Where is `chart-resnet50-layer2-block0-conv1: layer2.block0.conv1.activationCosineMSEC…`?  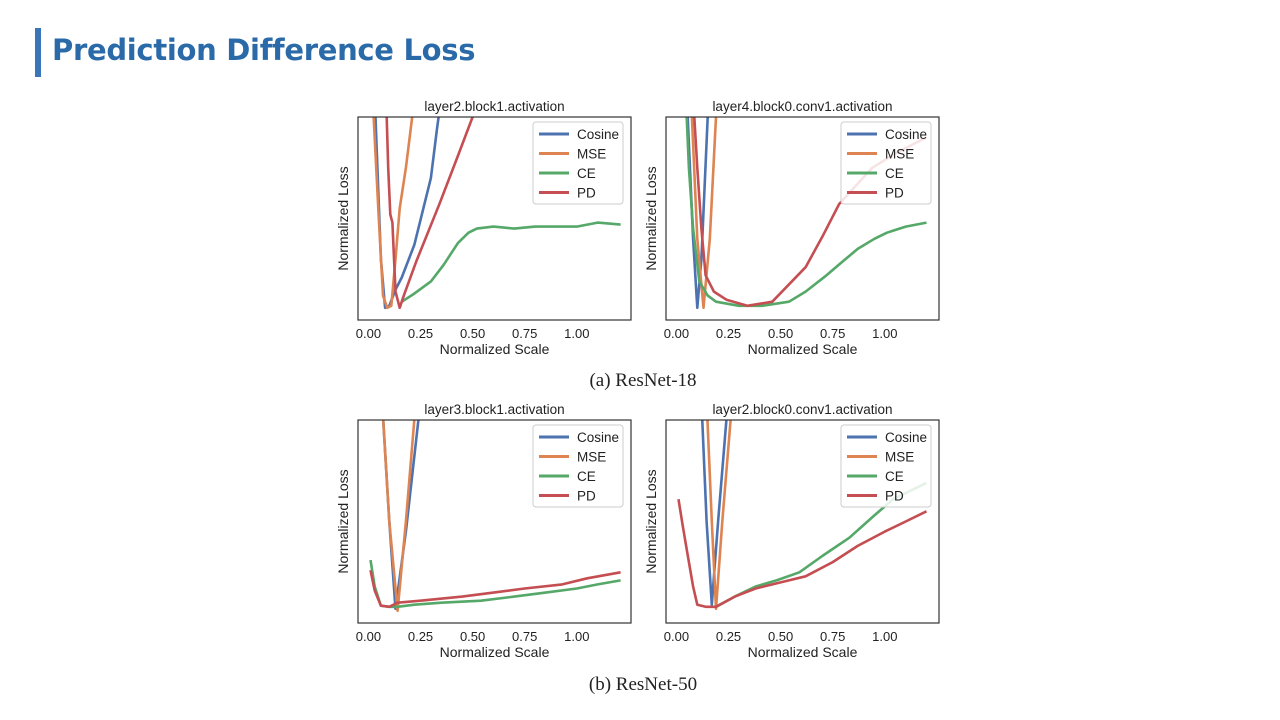
chart-resnet50-layer2-block0-conv1: layer2.block0.conv1.activationCosineMSEC… is located at coordinates (791, 531).